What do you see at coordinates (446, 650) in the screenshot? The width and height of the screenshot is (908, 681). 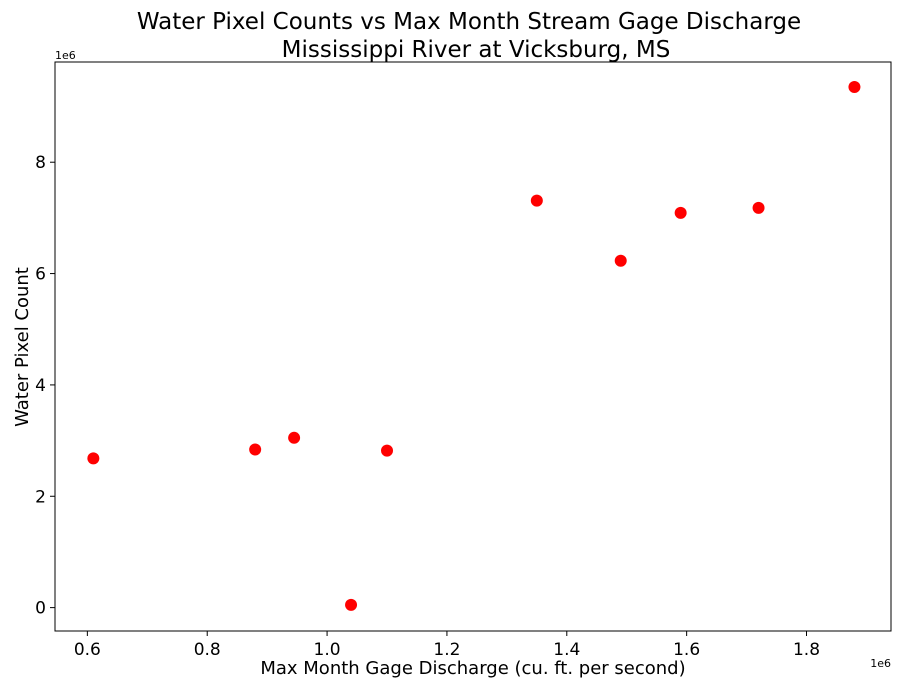 I see `x-tick-label: 1.2` at bounding box center [446, 650].